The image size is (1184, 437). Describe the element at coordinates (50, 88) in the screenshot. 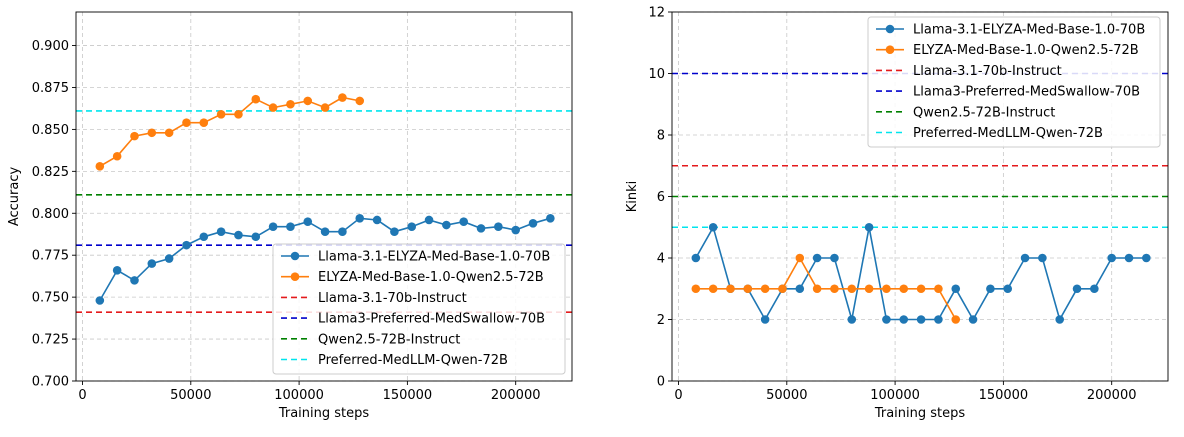

I see `y-tick-label: 0.875` at that location.